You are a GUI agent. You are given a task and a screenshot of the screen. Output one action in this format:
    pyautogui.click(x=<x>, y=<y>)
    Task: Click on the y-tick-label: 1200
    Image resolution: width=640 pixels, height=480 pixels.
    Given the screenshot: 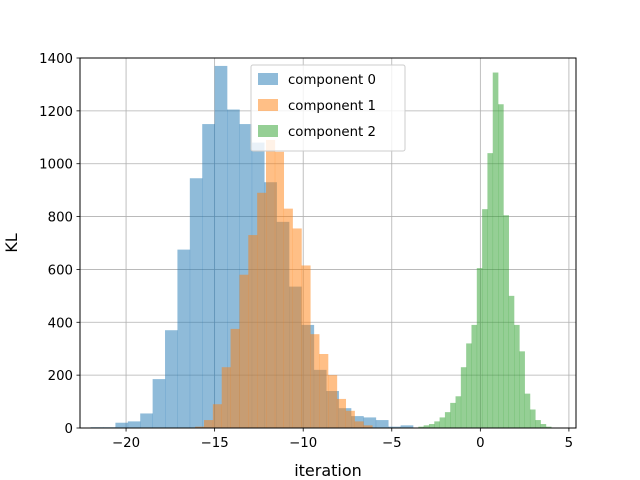 What is the action you would take?
    pyautogui.click(x=56, y=112)
    